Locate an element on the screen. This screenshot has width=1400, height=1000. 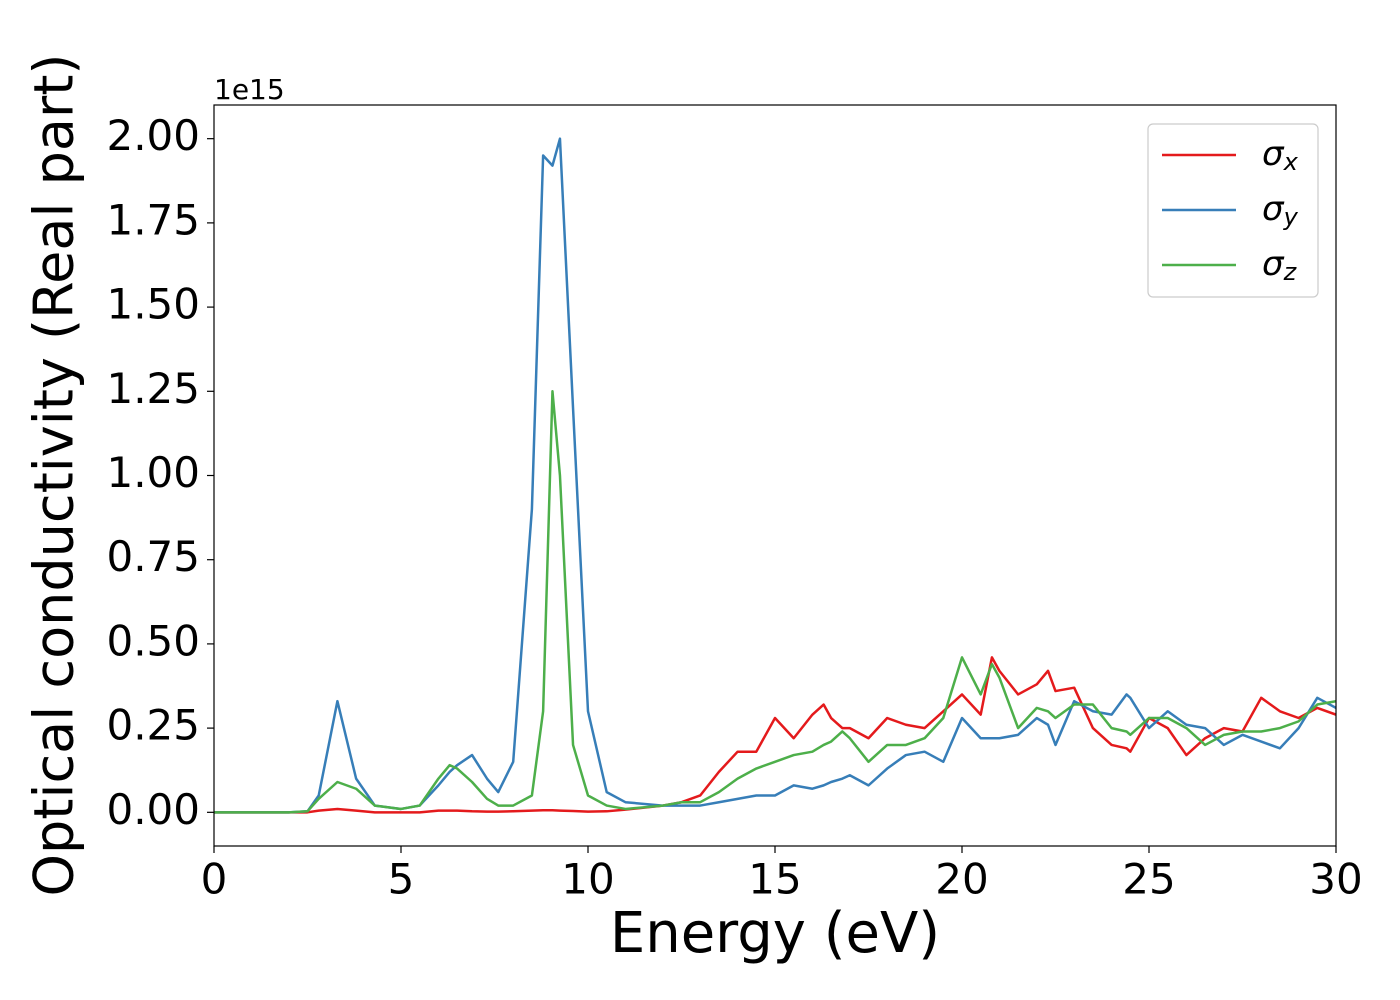
y-tick-label: 1.00 is located at coordinates (153, 472).